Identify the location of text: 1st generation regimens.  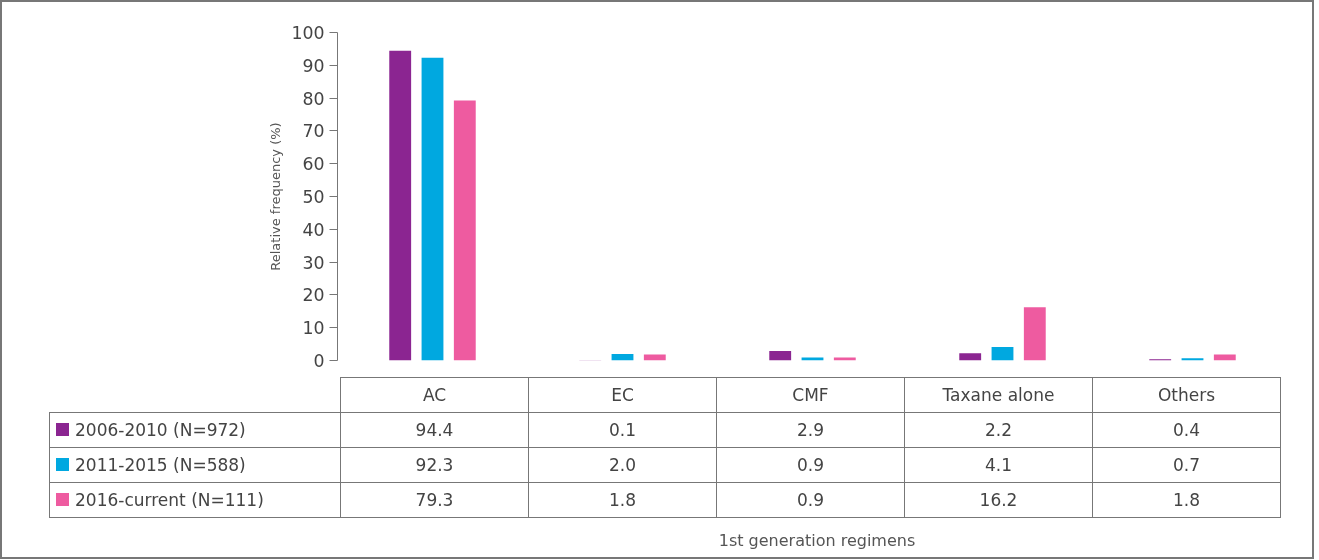
(817, 541).